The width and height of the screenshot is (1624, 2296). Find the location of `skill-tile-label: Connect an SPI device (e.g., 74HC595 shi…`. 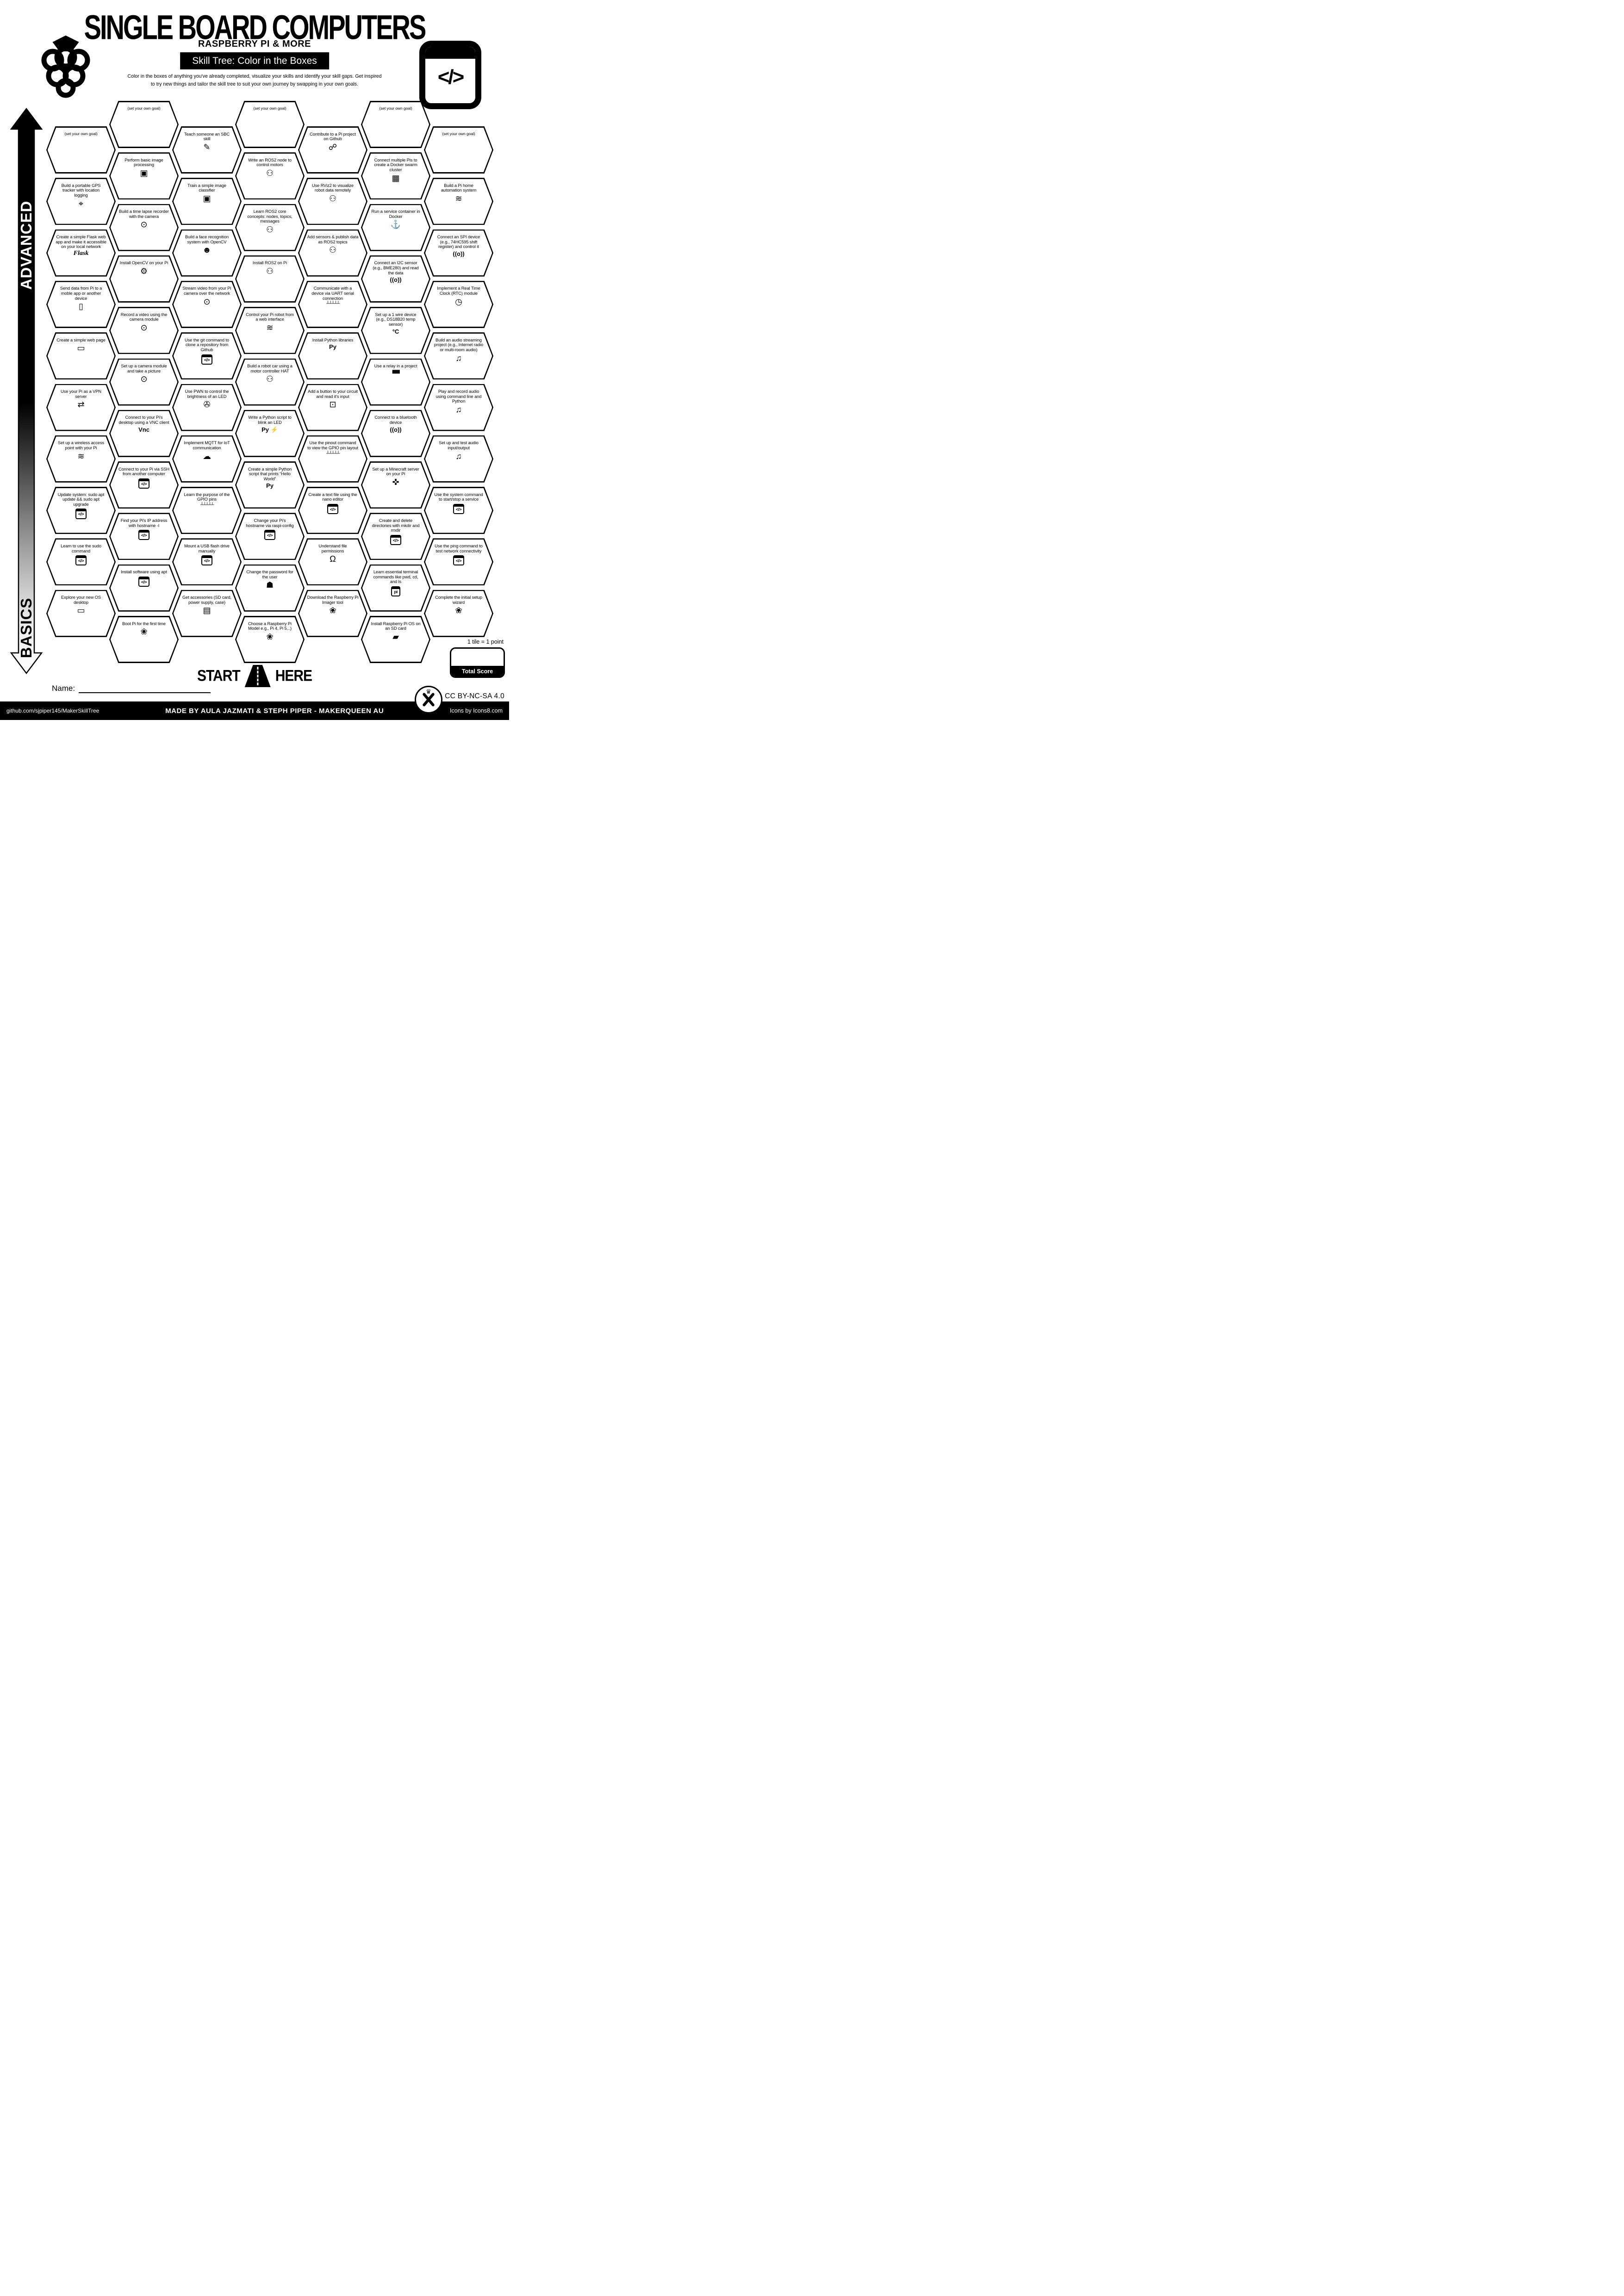

skill-tile-label: Connect an SPI device (e.g., 74HC595 shi… is located at coordinates (458, 242).